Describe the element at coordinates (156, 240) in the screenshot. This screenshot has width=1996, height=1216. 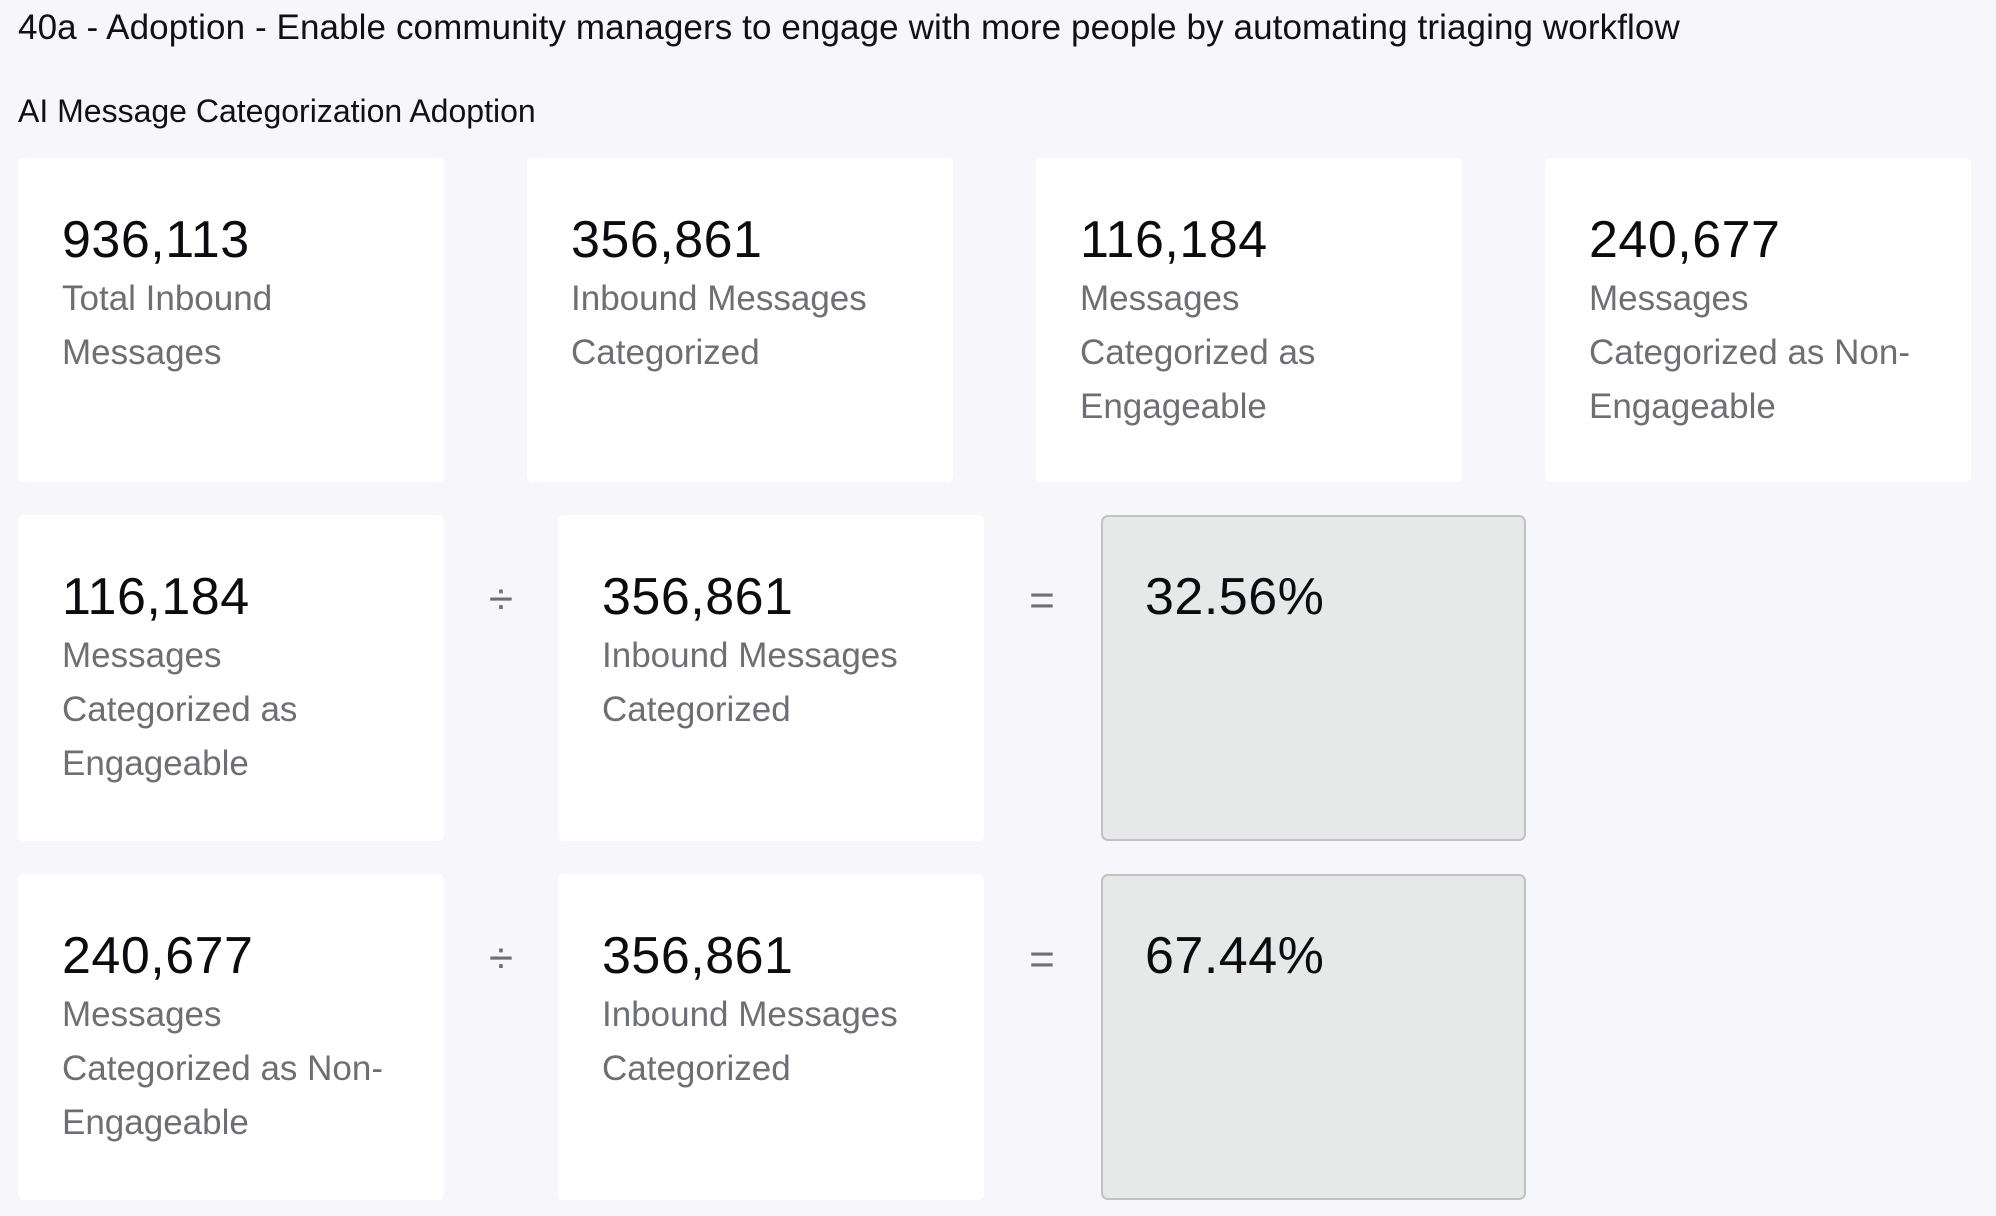
I see `metric-value: 936,113` at that location.